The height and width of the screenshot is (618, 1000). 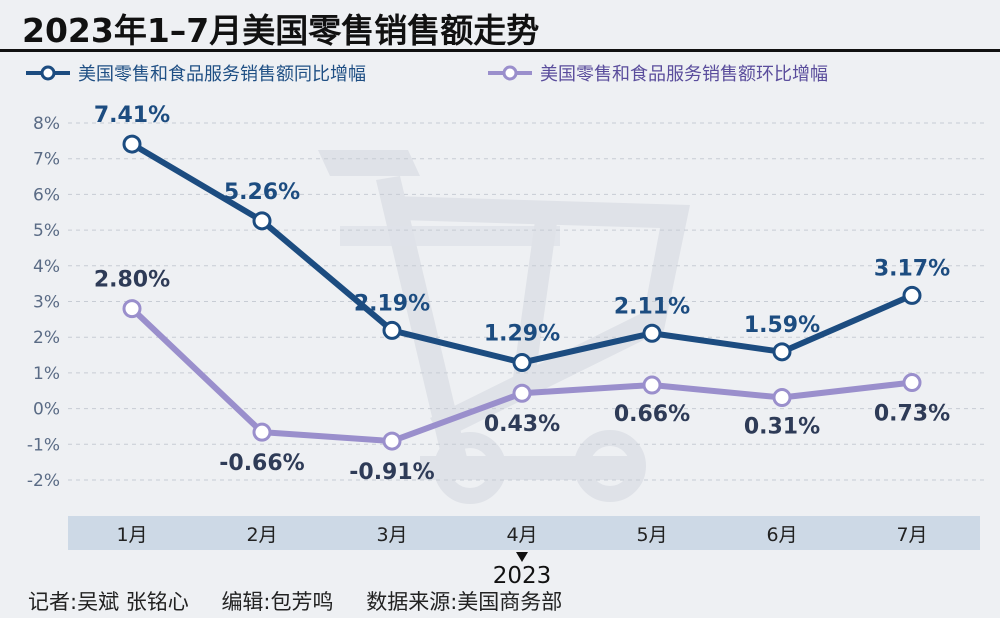 What do you see at coordinates (522, 424) in the screenshot?
I see `data-label: 0.43%` at bounding box center [522, 424].